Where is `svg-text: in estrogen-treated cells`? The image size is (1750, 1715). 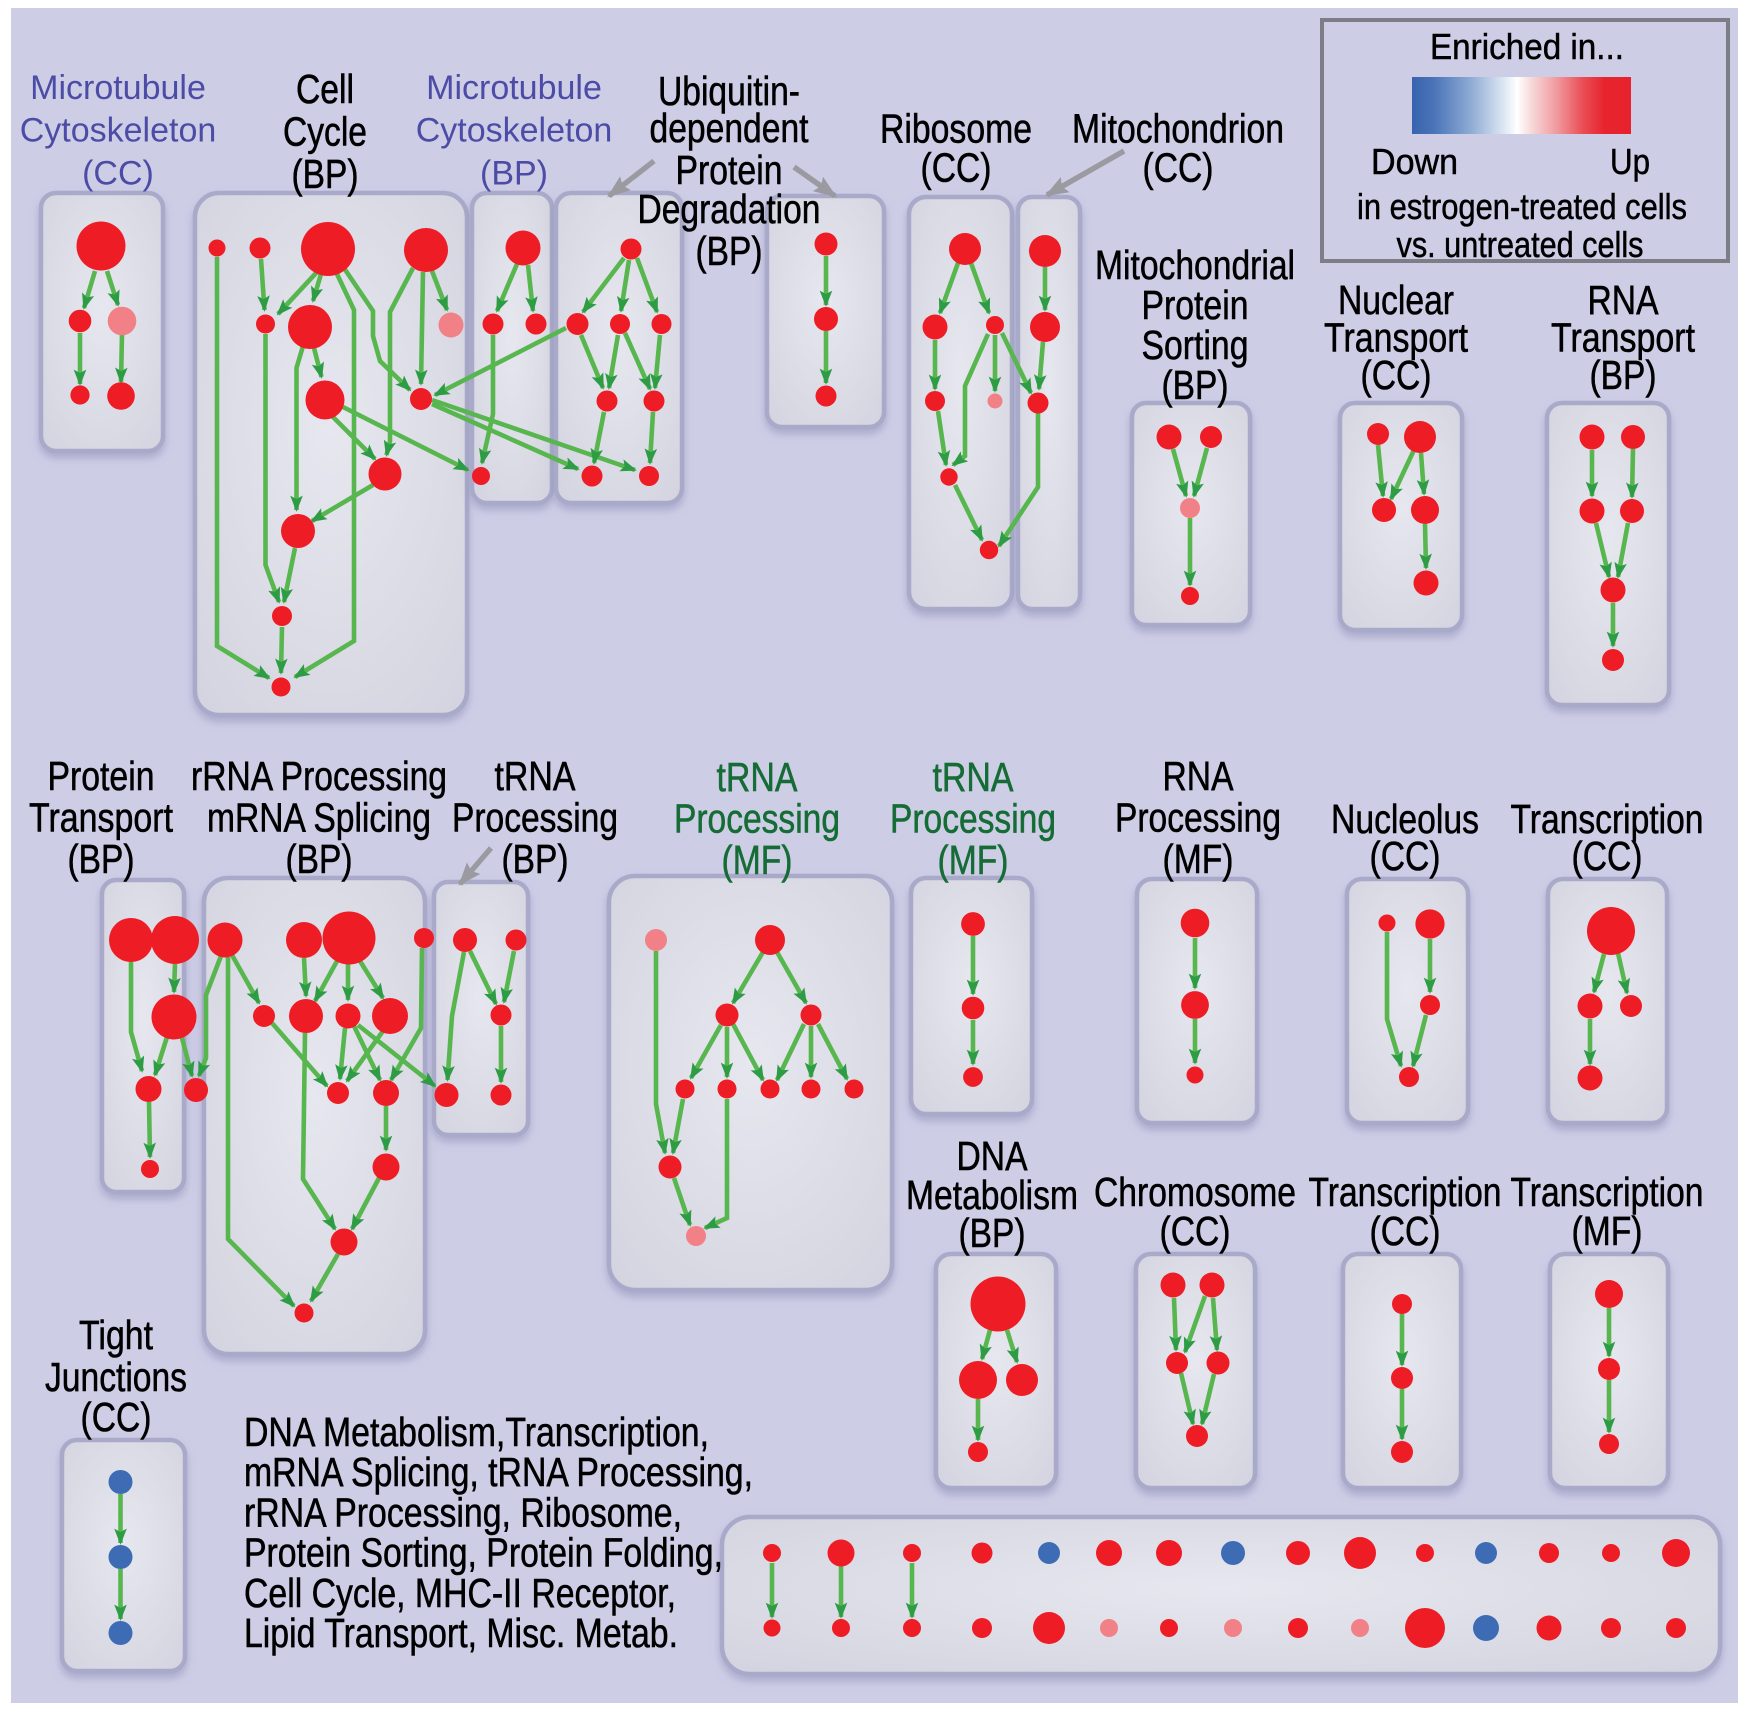 svg-text: in estrogen-treated cells is located at coordinates (1522, 206).